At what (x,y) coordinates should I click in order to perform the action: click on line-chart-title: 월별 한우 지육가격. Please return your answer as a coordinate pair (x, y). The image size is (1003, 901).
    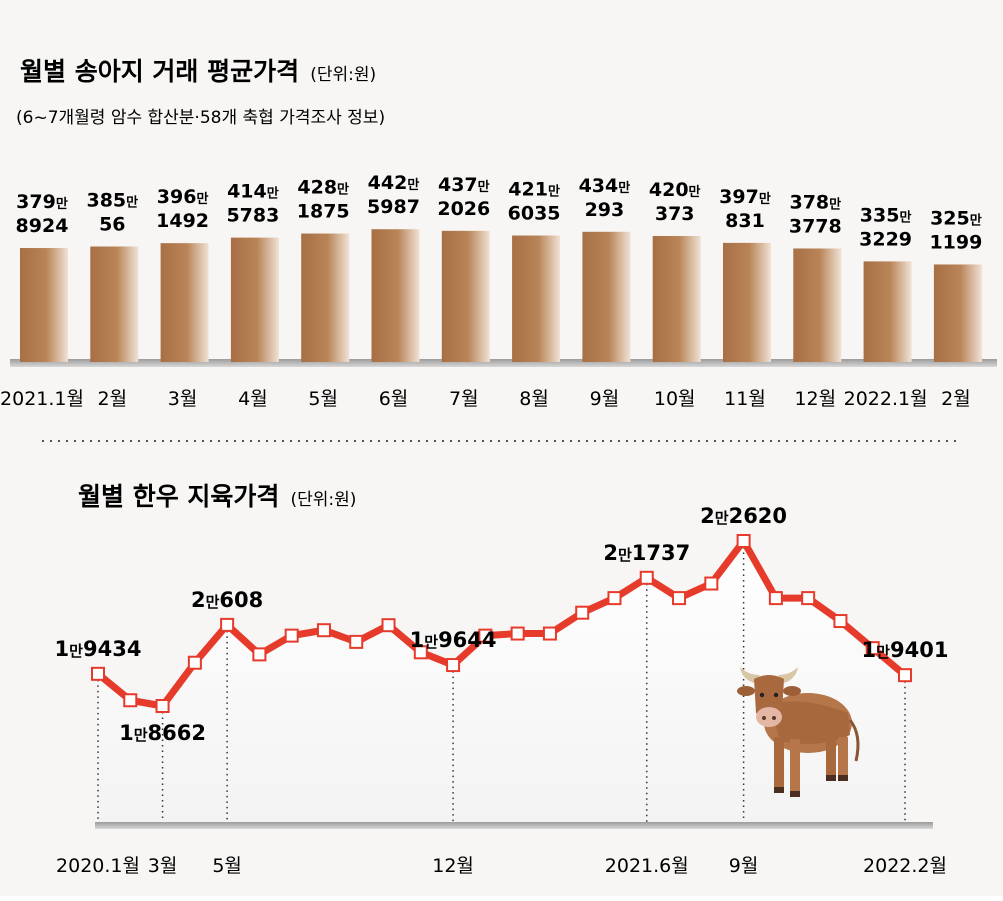
    Looking at the image, I should click on (178, 496).